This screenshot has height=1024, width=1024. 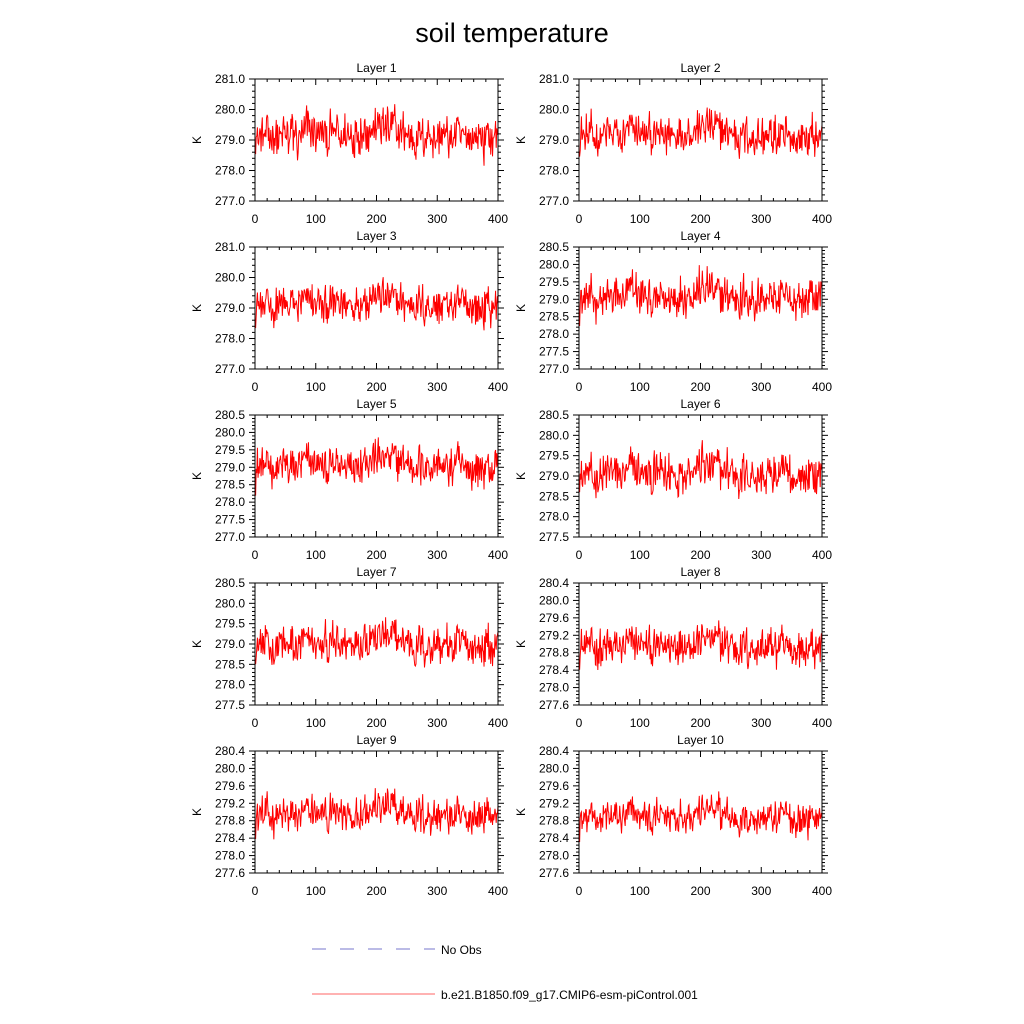 What do you see at coordinates (700, 404) in the screenshot?
I see `panel-title: Layer 6` at bounding box center [700, 404].